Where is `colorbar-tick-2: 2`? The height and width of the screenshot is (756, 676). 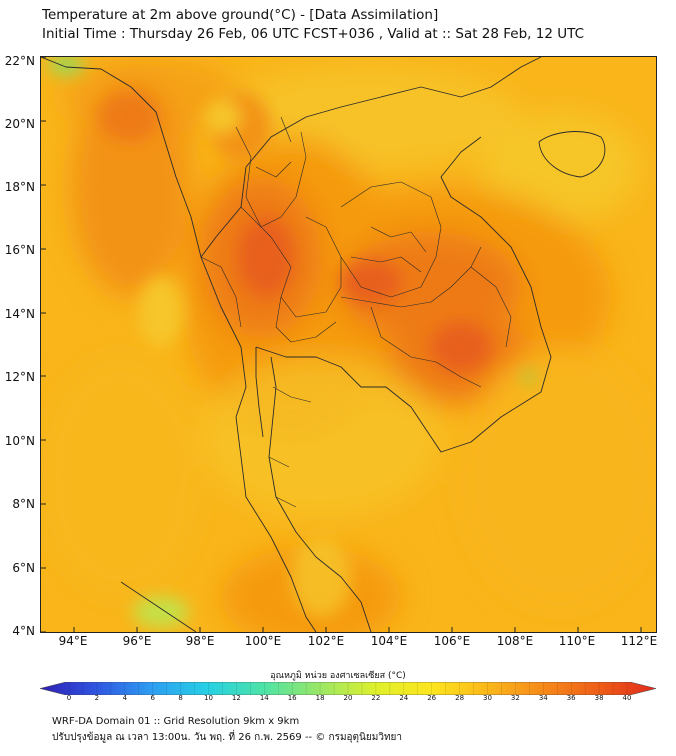
colorbar-tick-2: 2 is located at coordinates (97, 698).